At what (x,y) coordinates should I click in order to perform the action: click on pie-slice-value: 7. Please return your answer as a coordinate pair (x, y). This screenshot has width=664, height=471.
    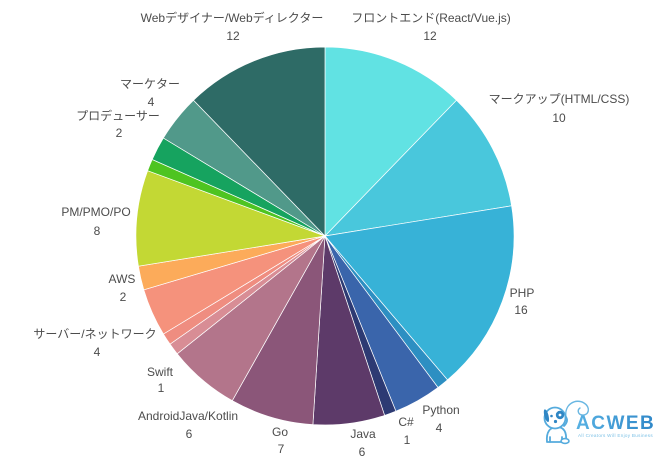
    Looking at the image, I should click on (281, 449).